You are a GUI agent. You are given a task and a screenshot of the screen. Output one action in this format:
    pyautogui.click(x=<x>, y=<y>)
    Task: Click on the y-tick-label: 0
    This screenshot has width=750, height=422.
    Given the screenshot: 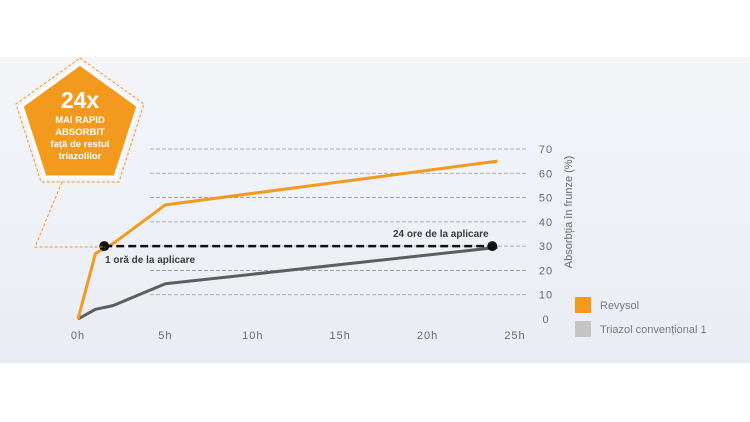 What is the action you would take?
    pyautogui.click(x=545, y=320)
    